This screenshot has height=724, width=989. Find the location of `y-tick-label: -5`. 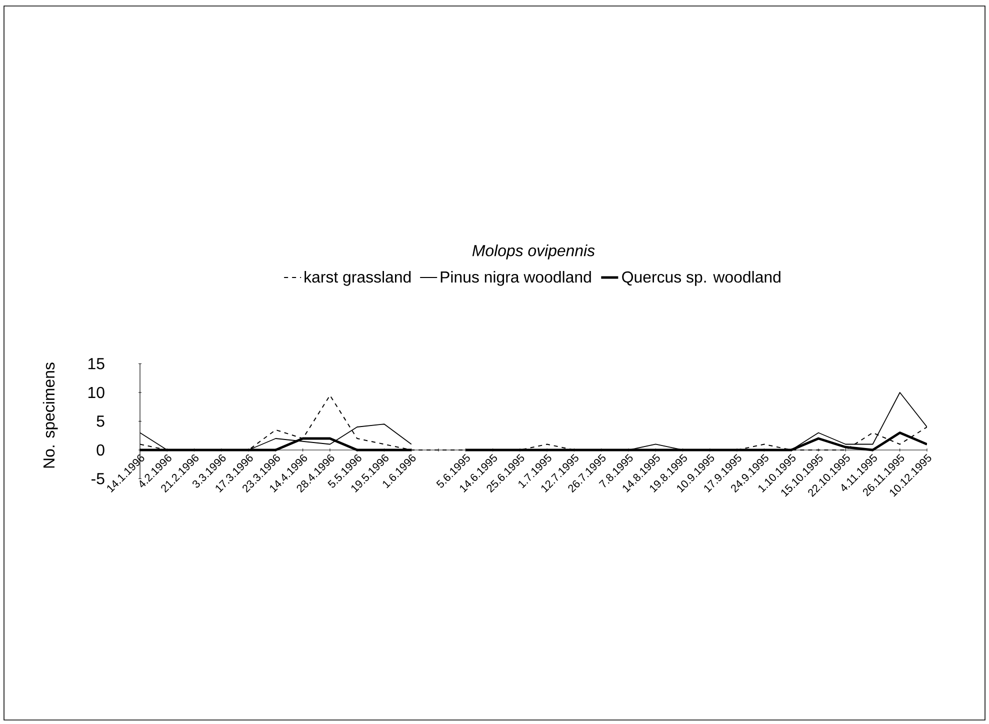

y-tick-label: -5 is located at coordinates (98, 478).